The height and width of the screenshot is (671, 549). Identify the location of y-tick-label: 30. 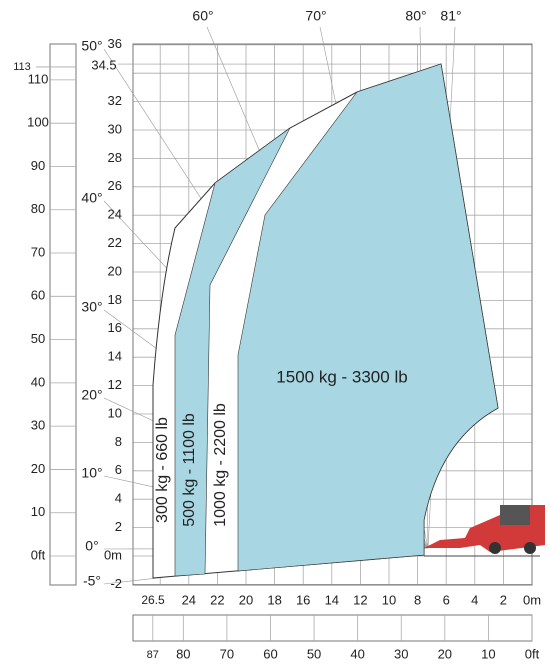
(115, 128).